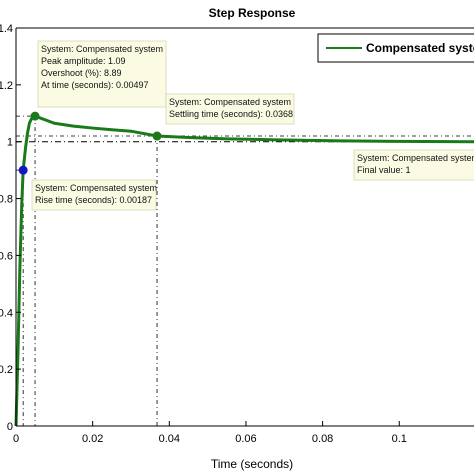  I want to click on peak-marker, so click(35, 116).